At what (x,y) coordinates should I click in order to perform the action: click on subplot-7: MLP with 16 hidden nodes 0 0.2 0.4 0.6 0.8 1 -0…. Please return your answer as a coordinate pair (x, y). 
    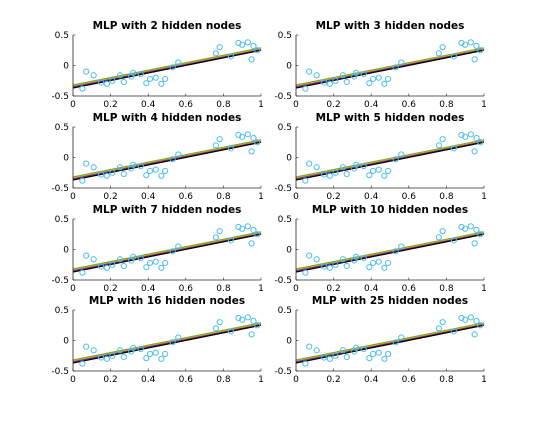
    Looking at the image, I should click on (157, 340).